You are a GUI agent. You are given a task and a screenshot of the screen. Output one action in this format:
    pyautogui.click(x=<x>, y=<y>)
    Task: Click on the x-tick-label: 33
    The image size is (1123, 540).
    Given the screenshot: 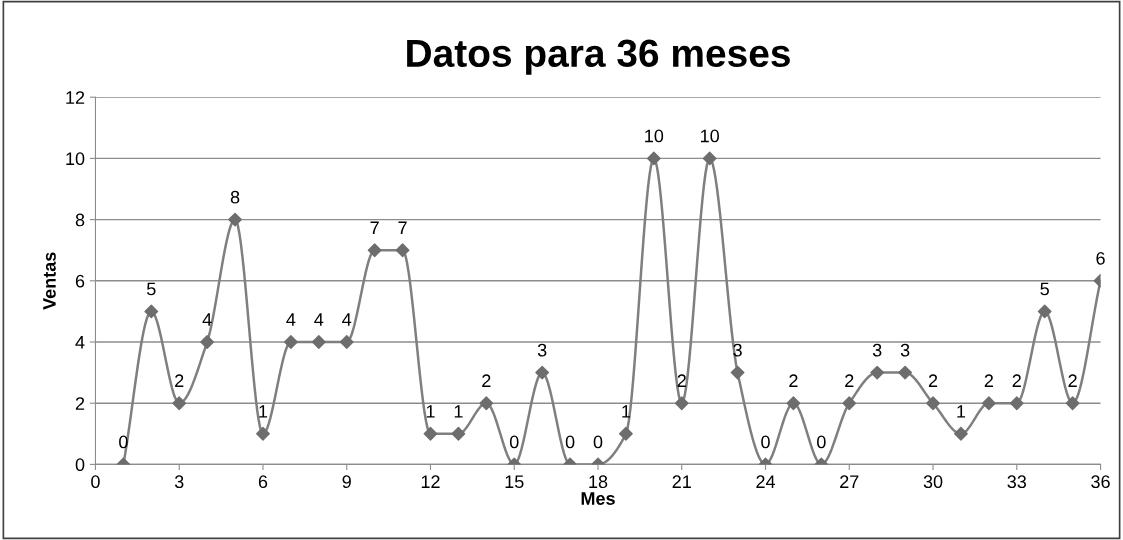 What is the action you would take?
    pyautogui.click(x=1017, y=482)
    